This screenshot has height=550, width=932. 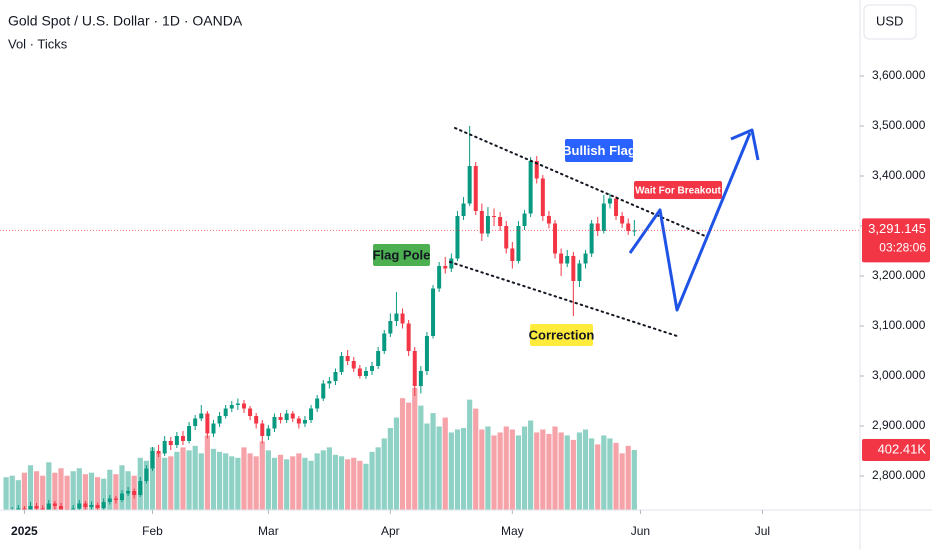 What do you see at coordinates (678, 191) in the screenshot?
I see `annotation-label: Wait For Breakout` at bounding box center [678, 191].